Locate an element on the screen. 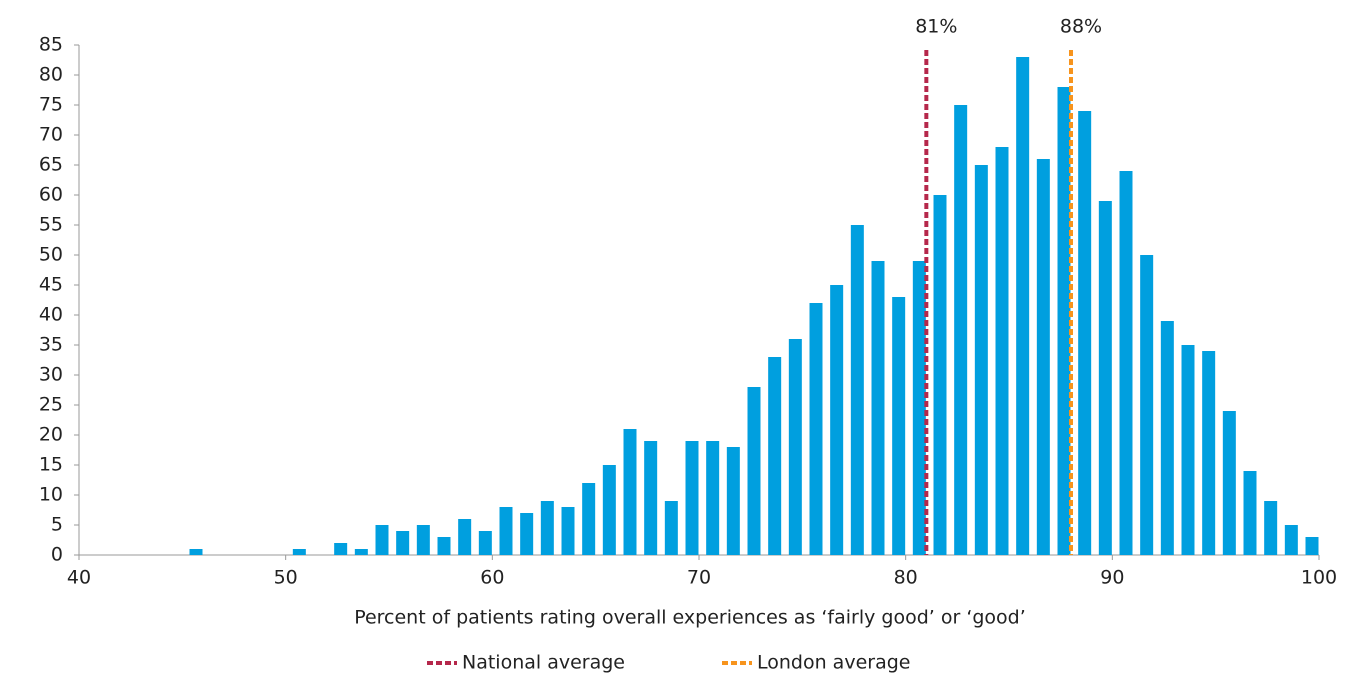  x-tick-label: 40 is located at coordinates (79, 578).